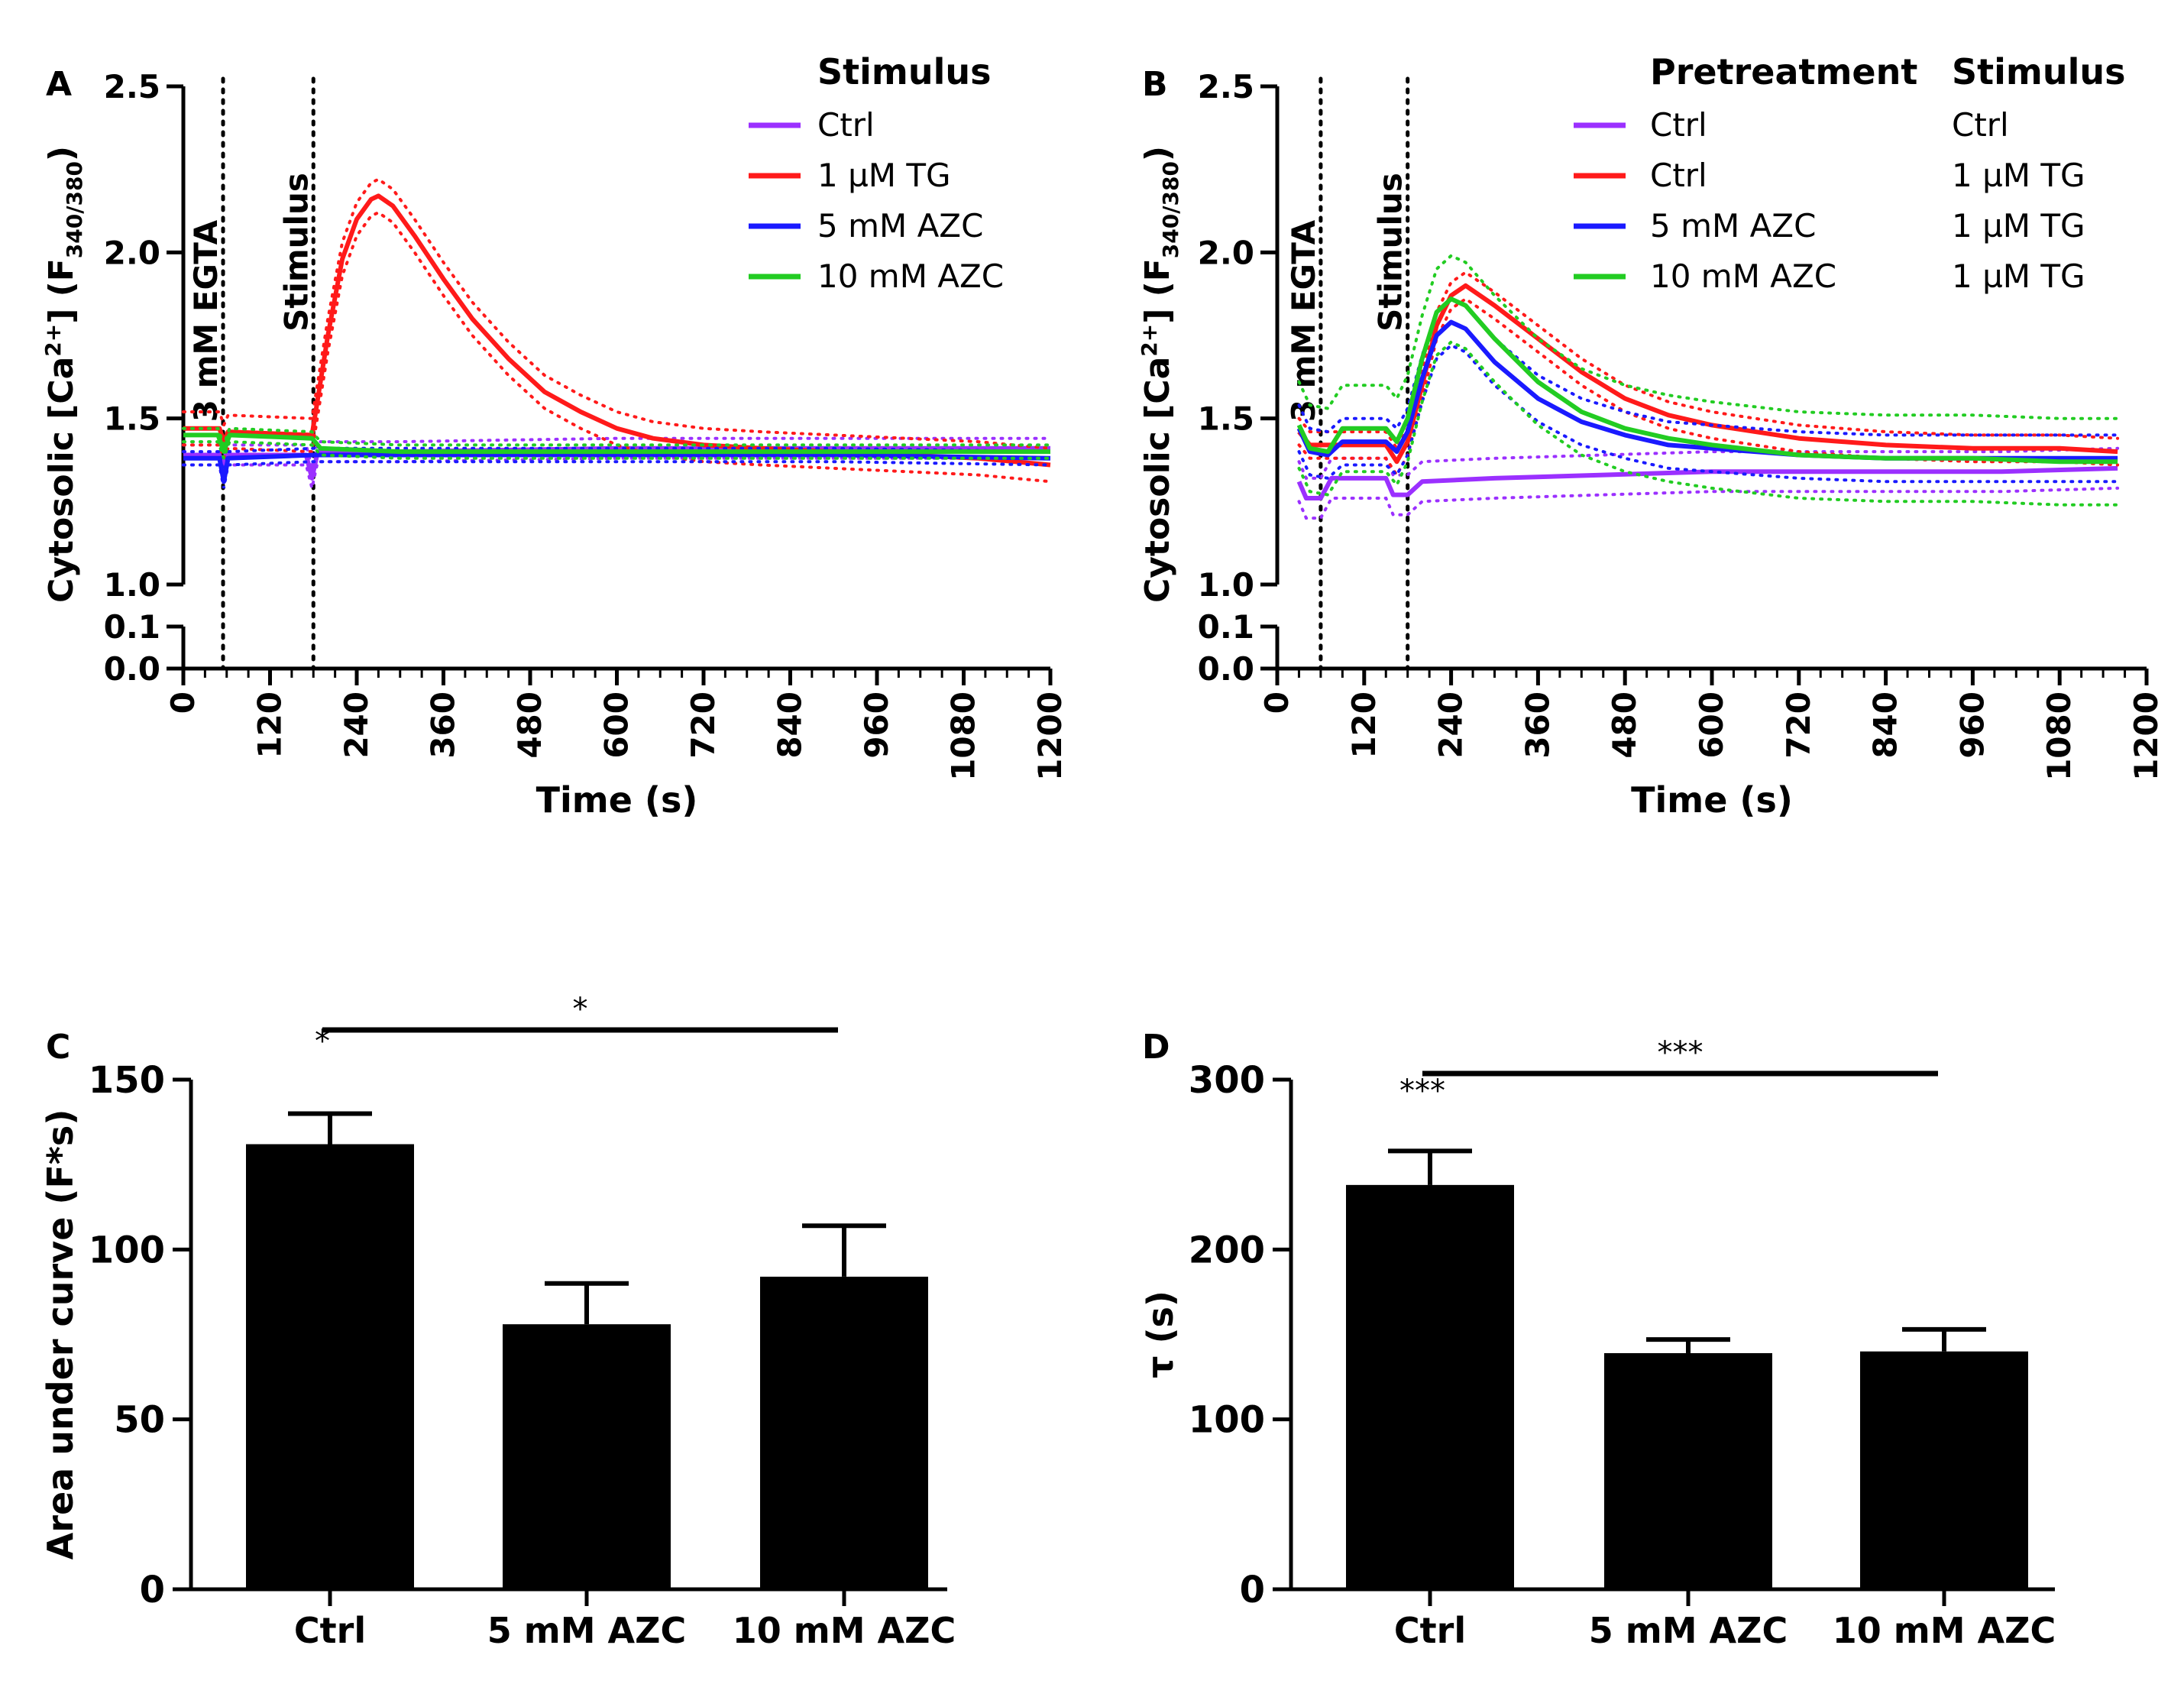  I want to click on significance-label: ***, so click(1681, 1052).